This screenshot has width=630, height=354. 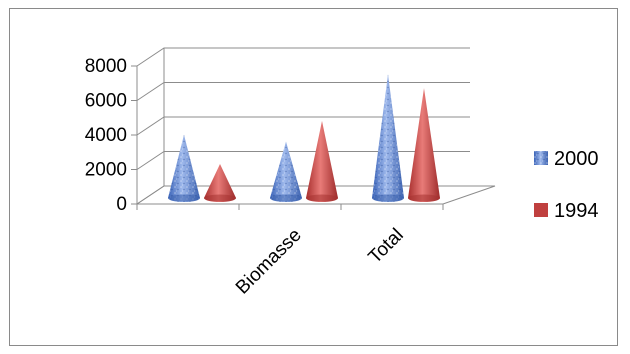 I want to click on legend-item-1994: 1994, so click(x=566, y=211).